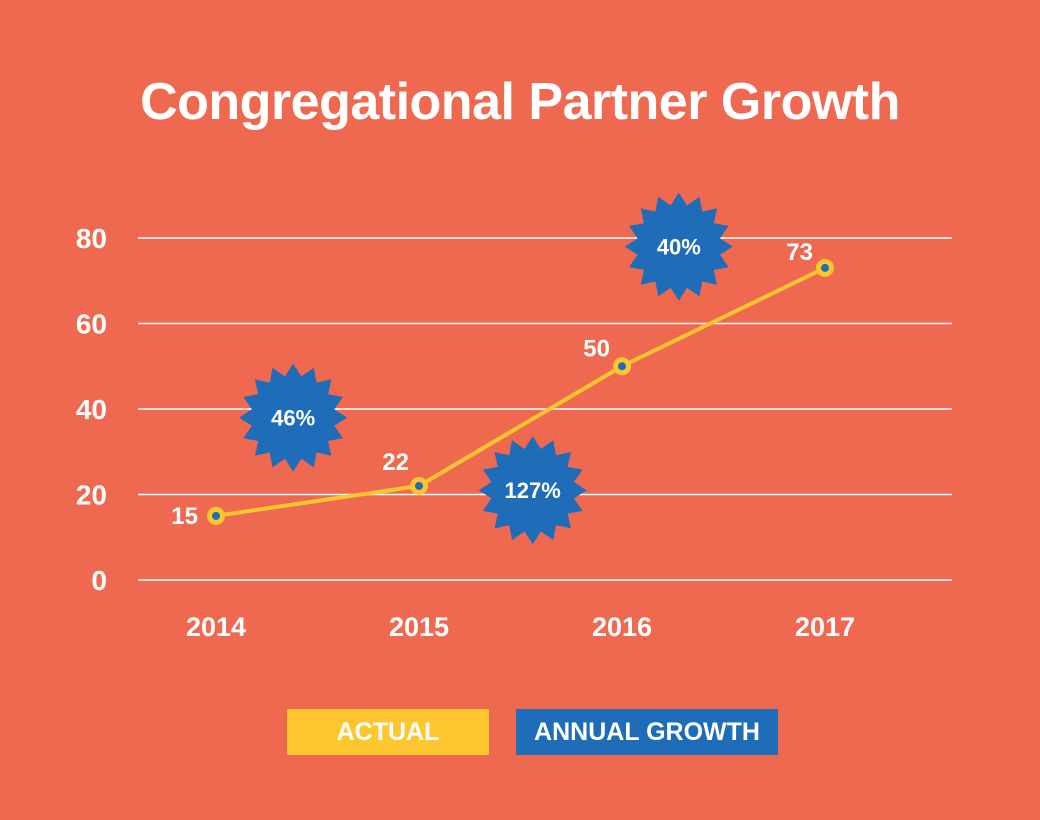  I want to click on y-tick-label: 0, so click(99, 580).